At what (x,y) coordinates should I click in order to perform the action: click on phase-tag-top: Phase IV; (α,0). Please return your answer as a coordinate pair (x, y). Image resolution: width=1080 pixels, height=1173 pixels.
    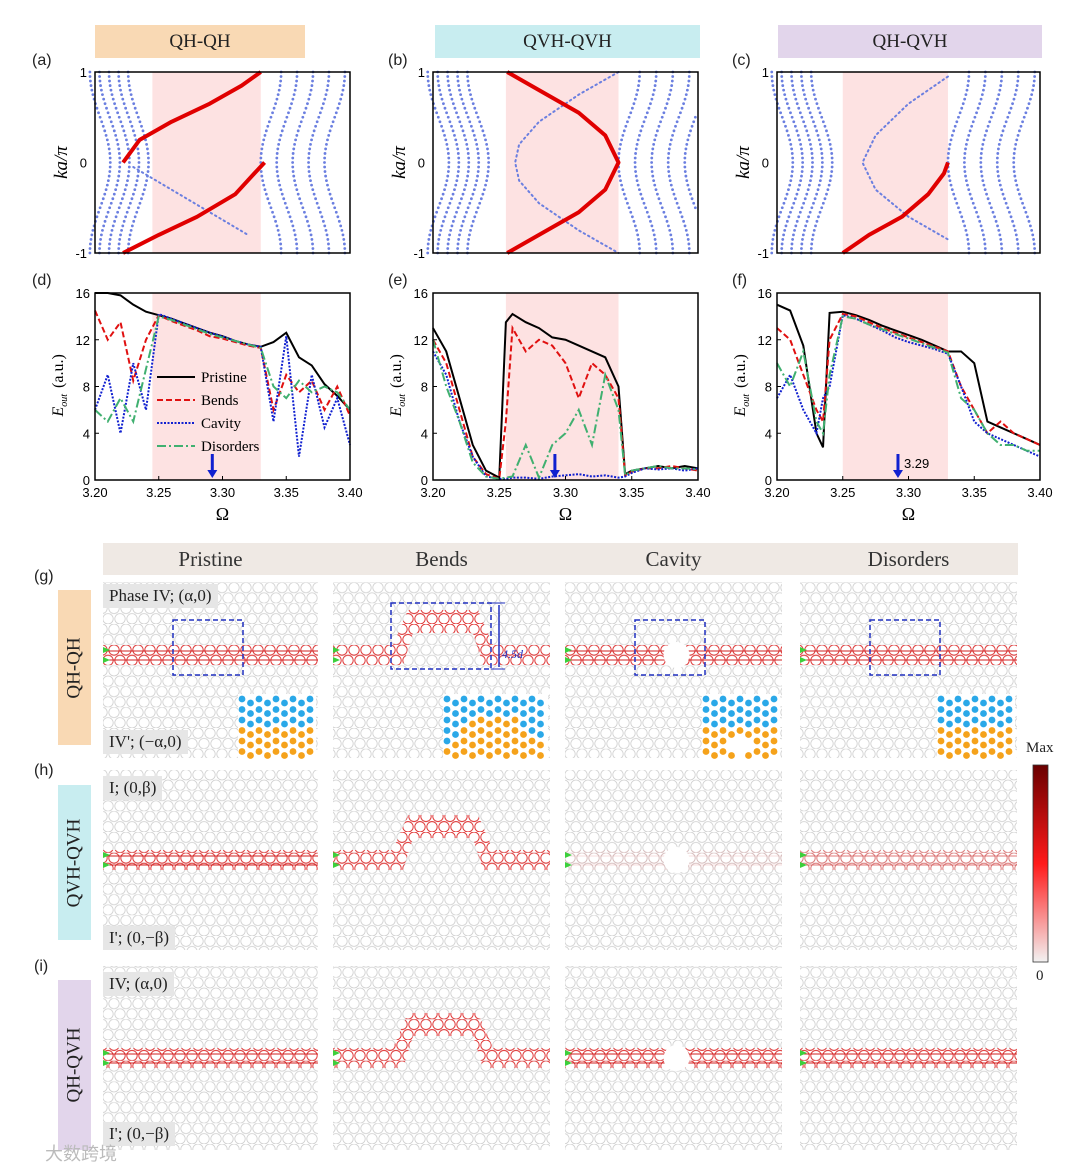
    Looking at the image, I should click on (160, 596).